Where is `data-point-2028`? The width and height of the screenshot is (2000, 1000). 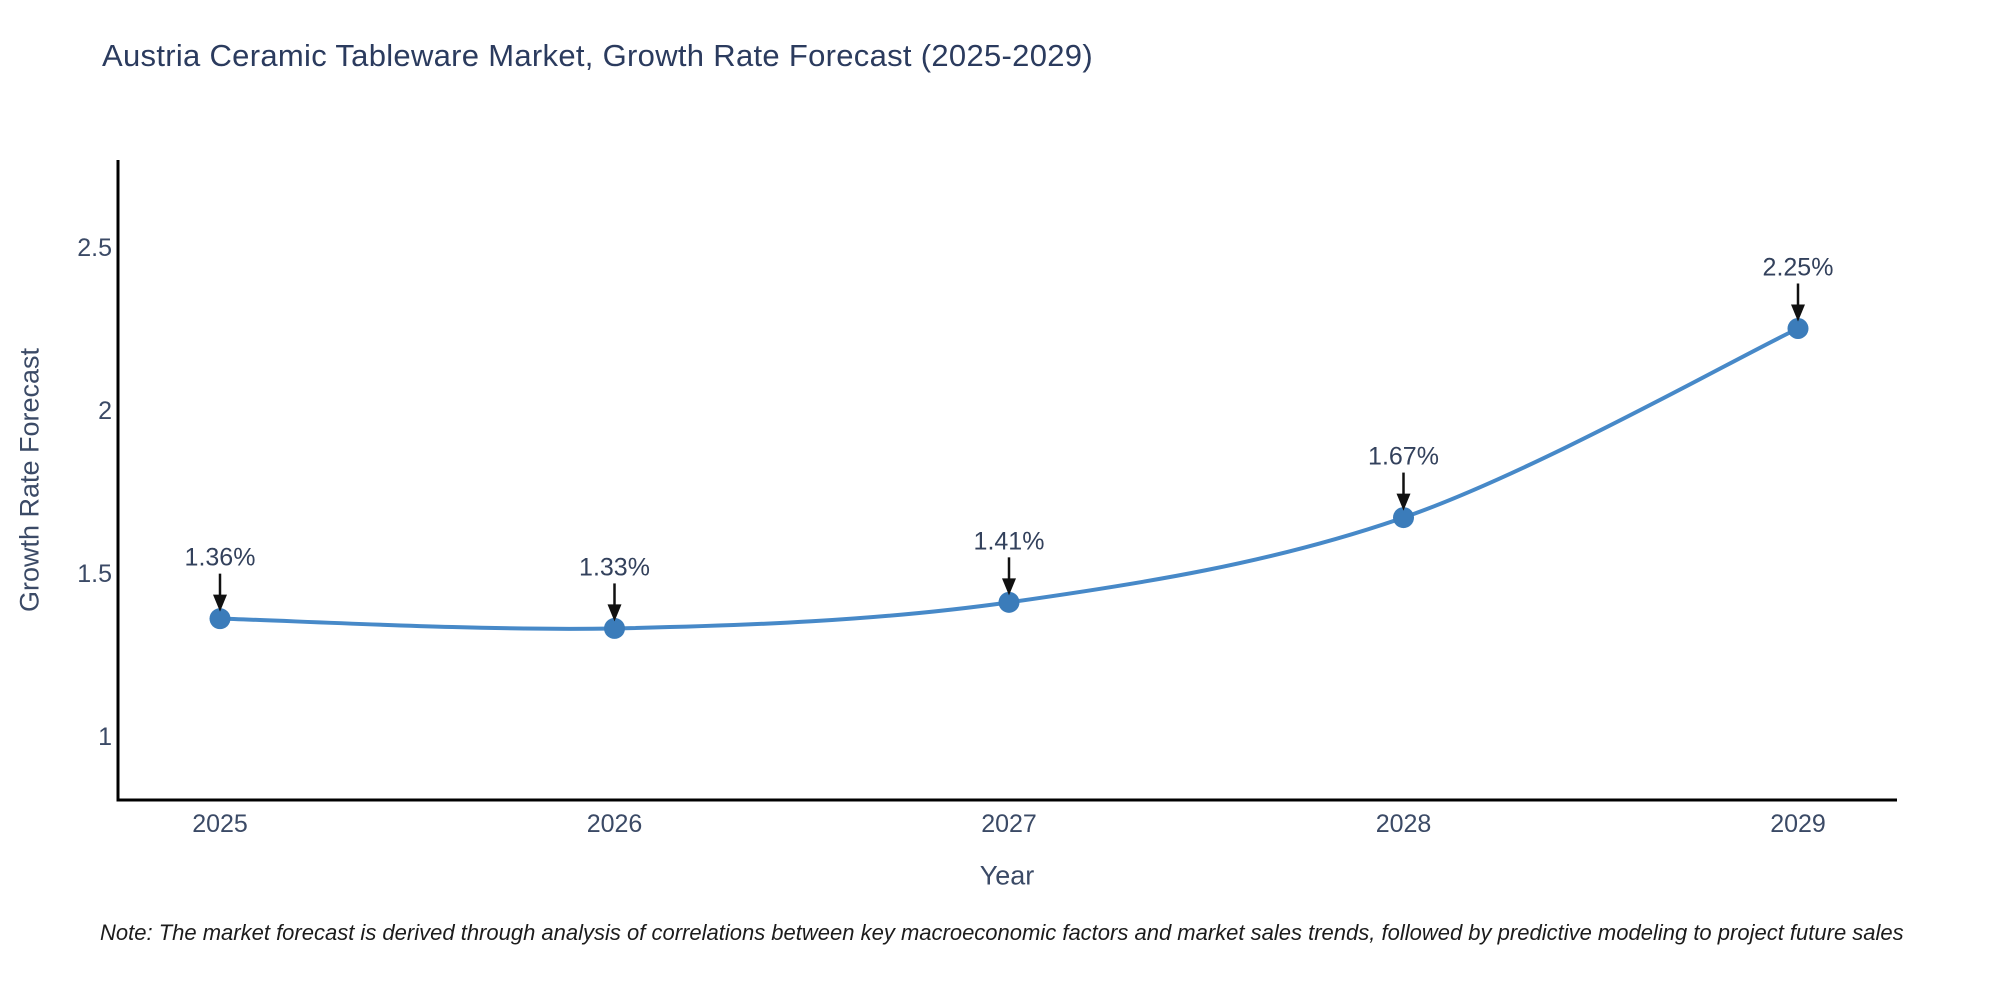
data-point-2028 is located at coordinates (1403, 518).